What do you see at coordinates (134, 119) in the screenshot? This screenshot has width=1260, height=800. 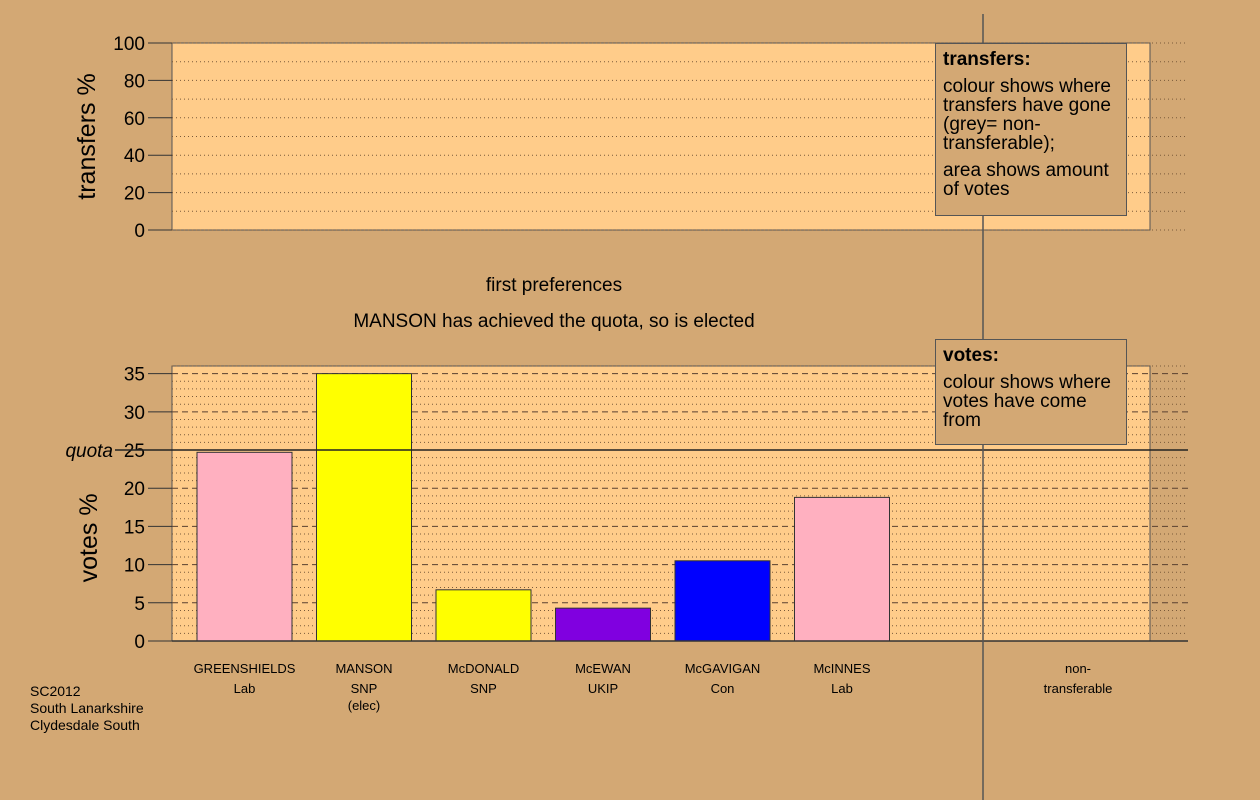 I see `transfers-tick-label: 60` at bounding box center [134, 119].